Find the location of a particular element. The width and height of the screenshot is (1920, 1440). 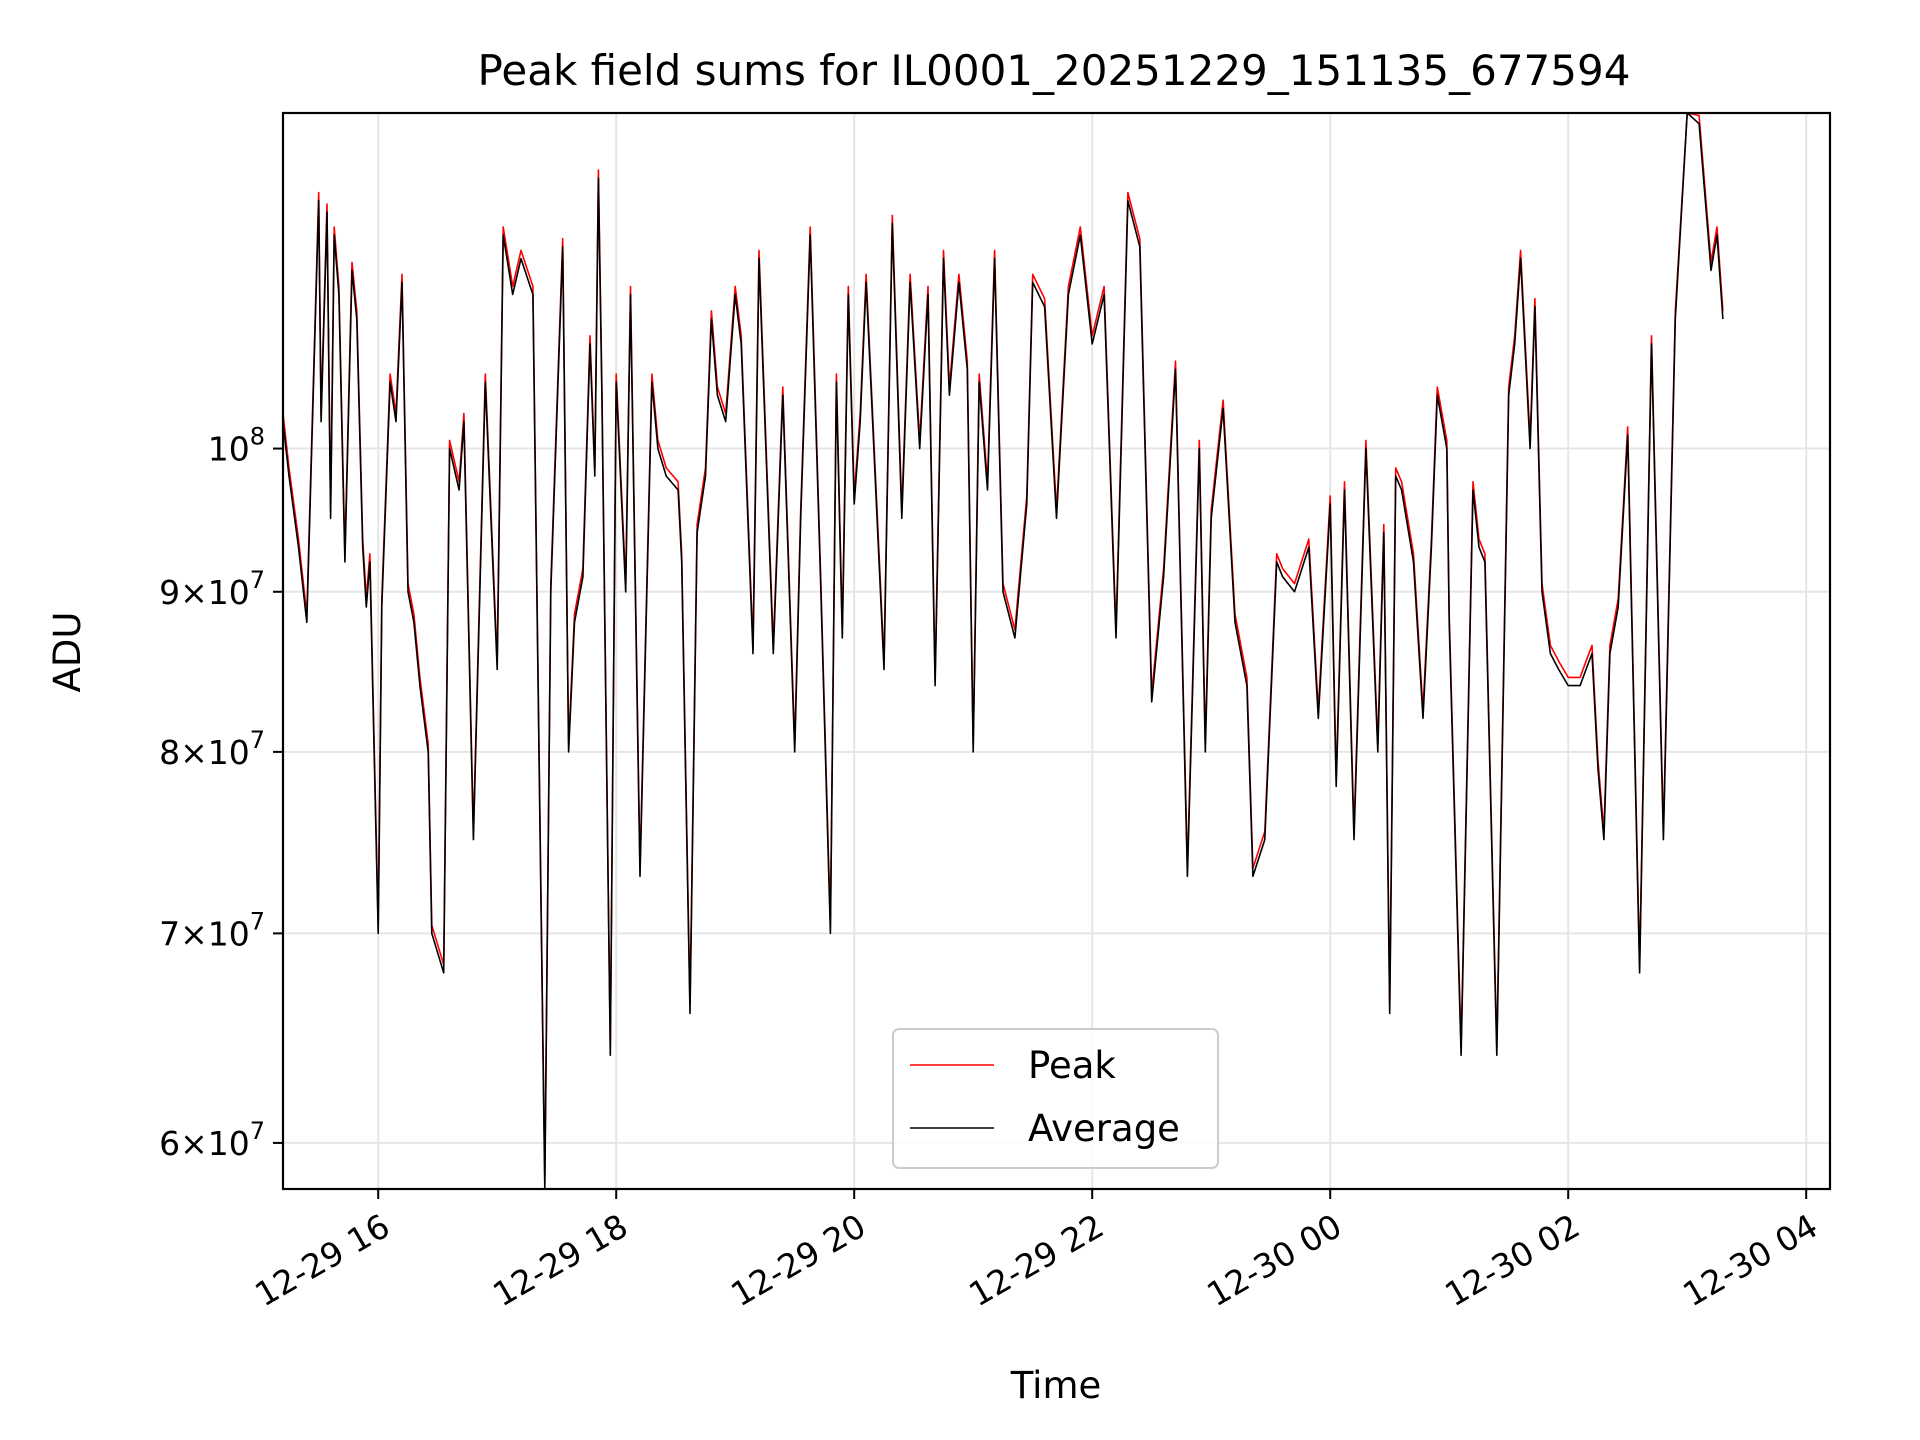

y-tick-label: 6×107 is located at coordinates (212, 1140).